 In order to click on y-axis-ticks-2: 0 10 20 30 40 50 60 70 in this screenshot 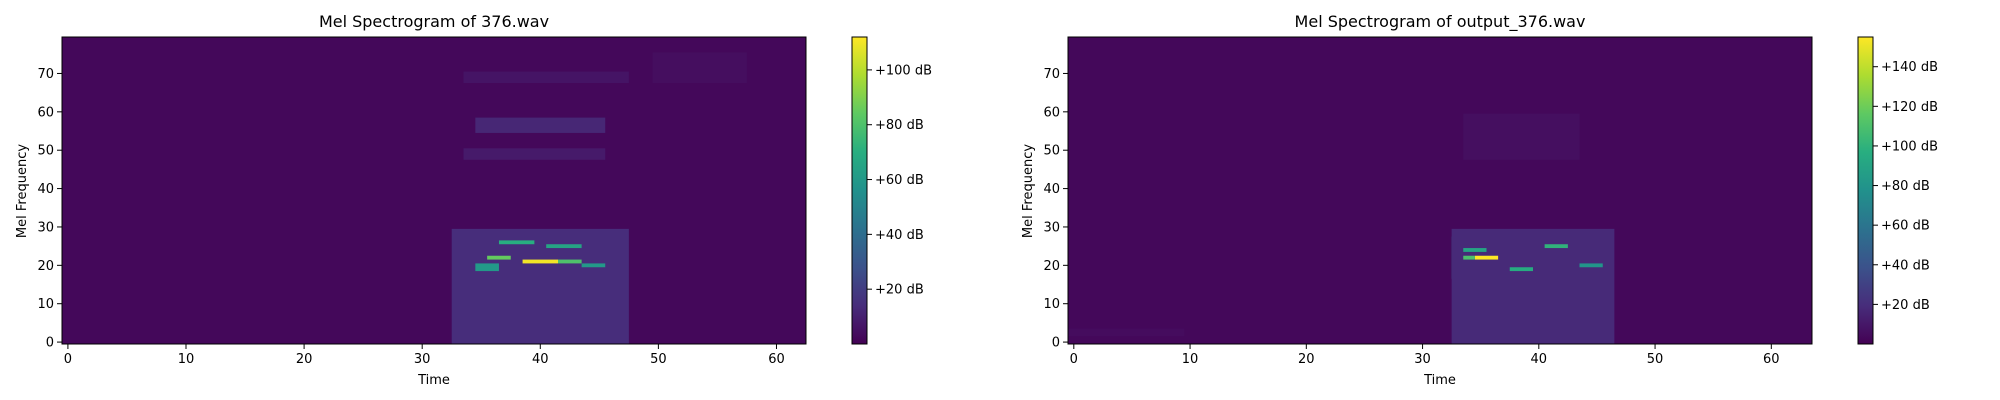, I will do `click(1055, 209)`.